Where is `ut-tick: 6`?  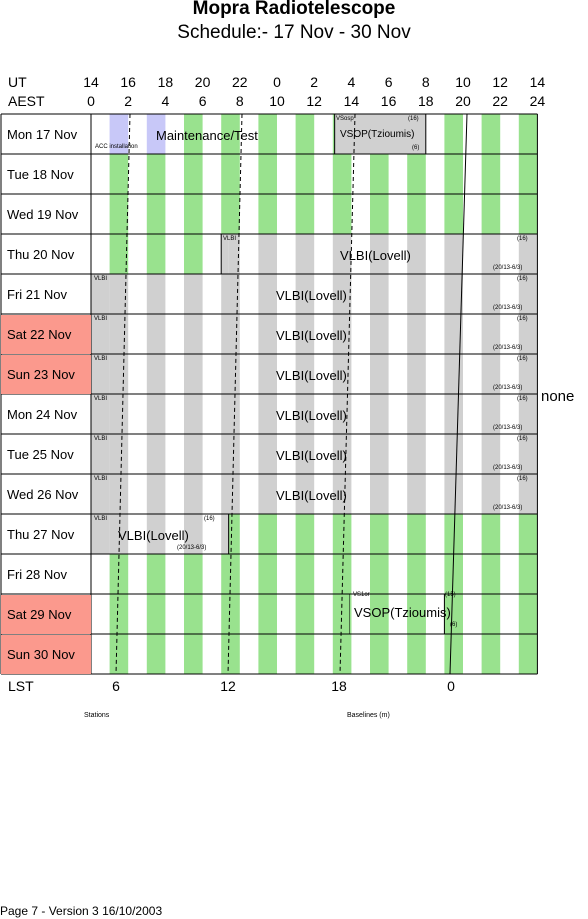
ut-tick: 6 is located at coordinates (388, 82).